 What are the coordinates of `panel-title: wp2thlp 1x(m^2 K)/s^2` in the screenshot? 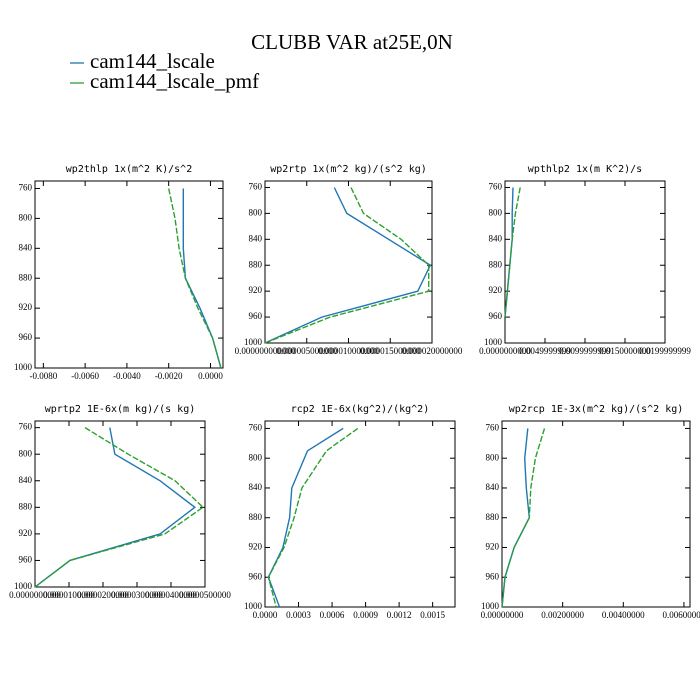 It's located at (129, 169).